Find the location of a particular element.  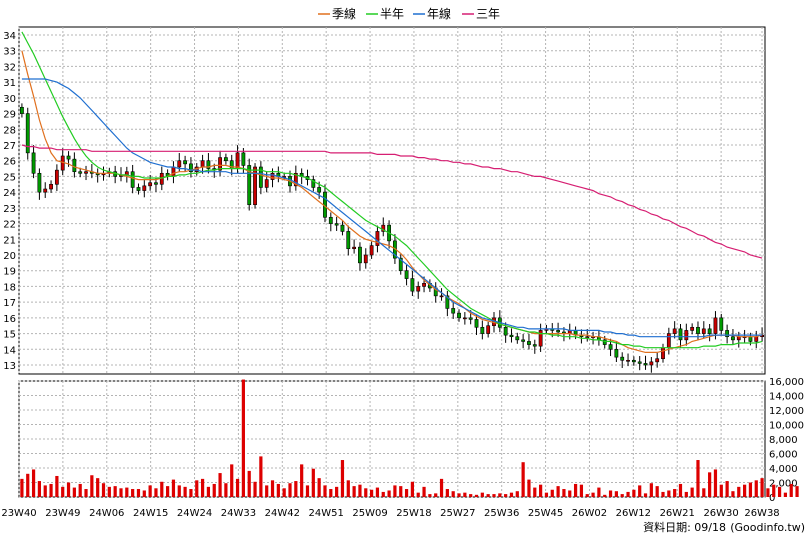

legend-item-2: 年線 is located at coordinates (432, 13).